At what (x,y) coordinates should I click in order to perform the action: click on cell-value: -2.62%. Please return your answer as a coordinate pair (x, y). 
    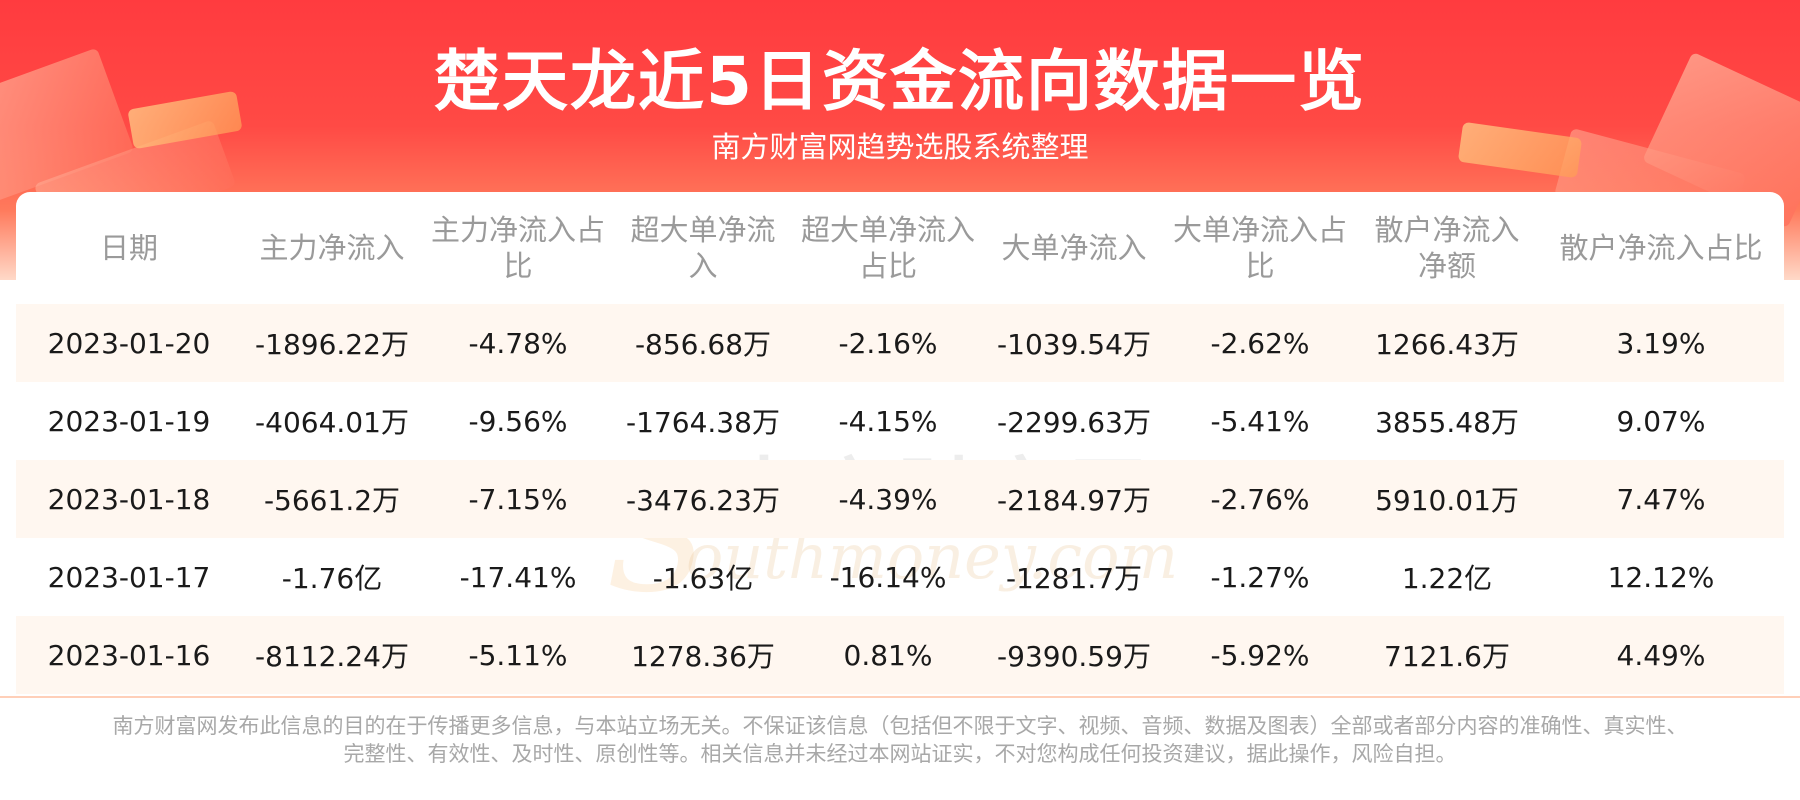
    Looking at the image, I should click on (1260, 343).